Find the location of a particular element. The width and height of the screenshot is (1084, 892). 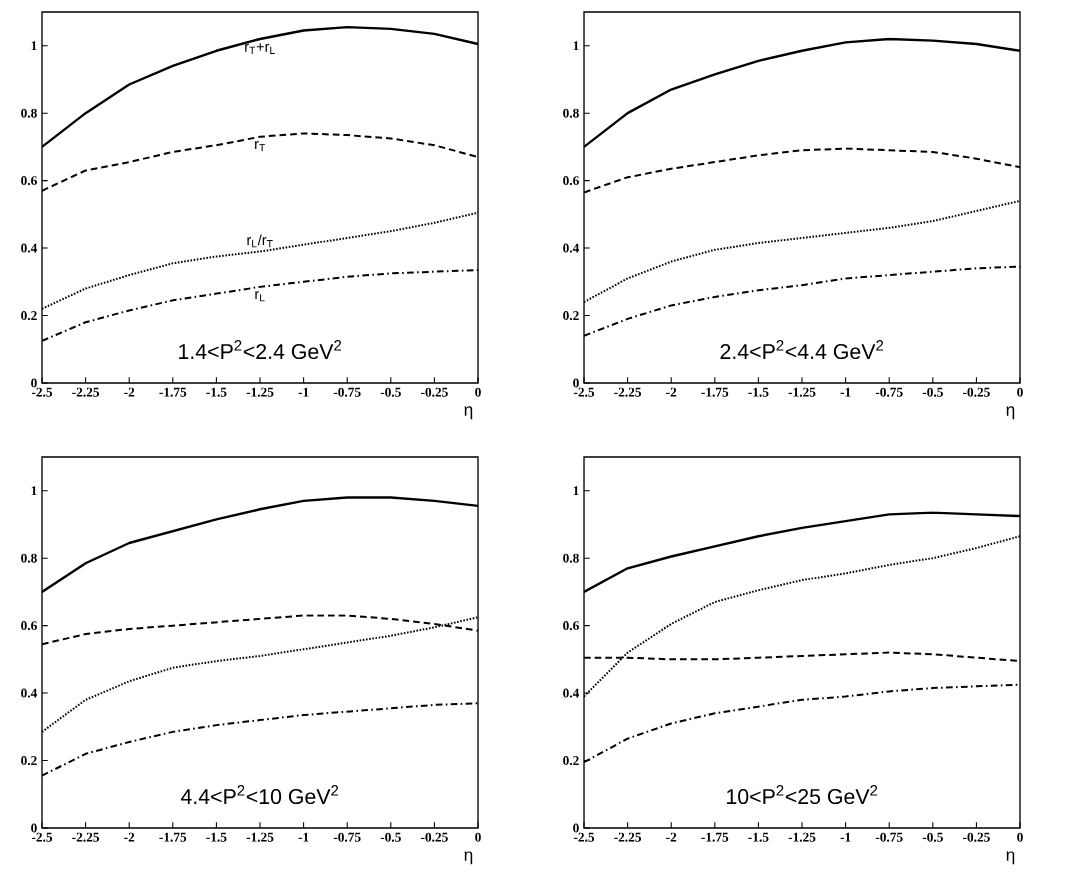

annotation: 2.4<P$^{2}$<4.4 GeV$^{2}$ is located at coordinates (802, 350).